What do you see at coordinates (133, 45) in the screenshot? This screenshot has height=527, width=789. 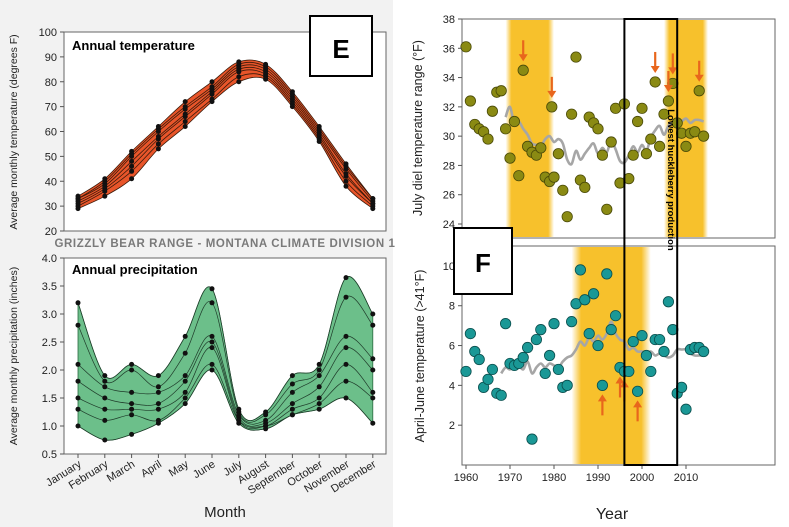 I see `temperature-chart-title: Annual temperature` at bounding box center [133, 45].